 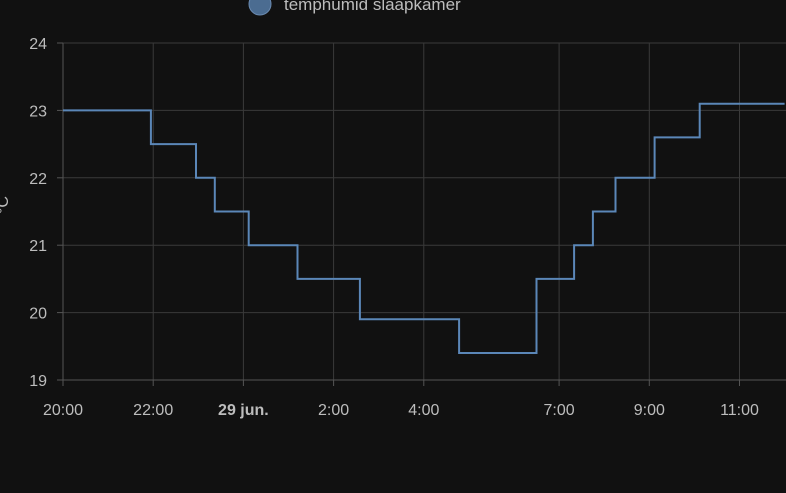 I want to click on x-tick-label: 22:00, so click(x=153, y=410).